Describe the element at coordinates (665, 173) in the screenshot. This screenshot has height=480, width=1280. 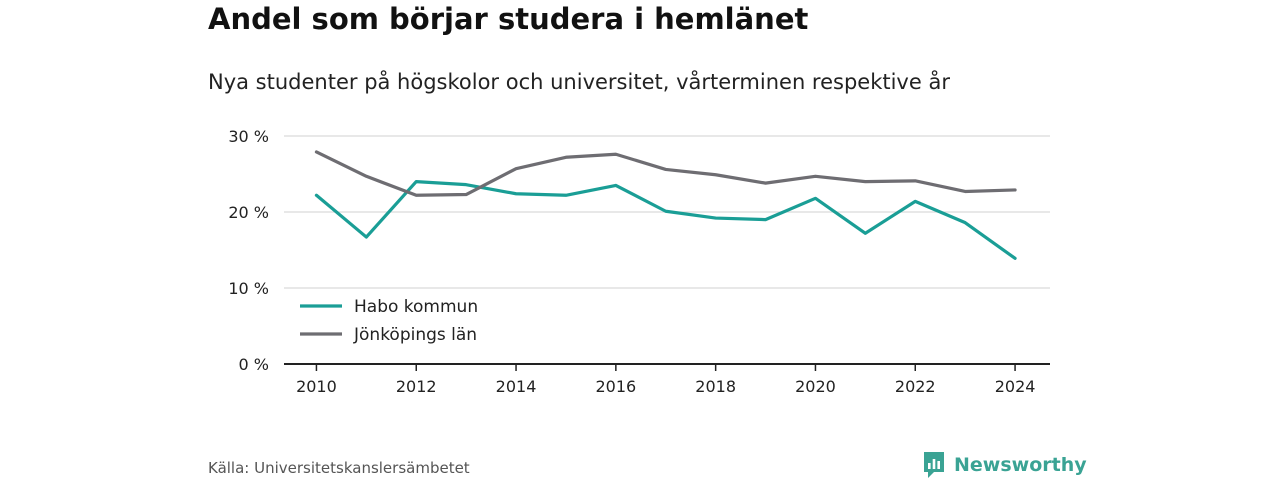
I see `series-line-jonkoping` at that location.